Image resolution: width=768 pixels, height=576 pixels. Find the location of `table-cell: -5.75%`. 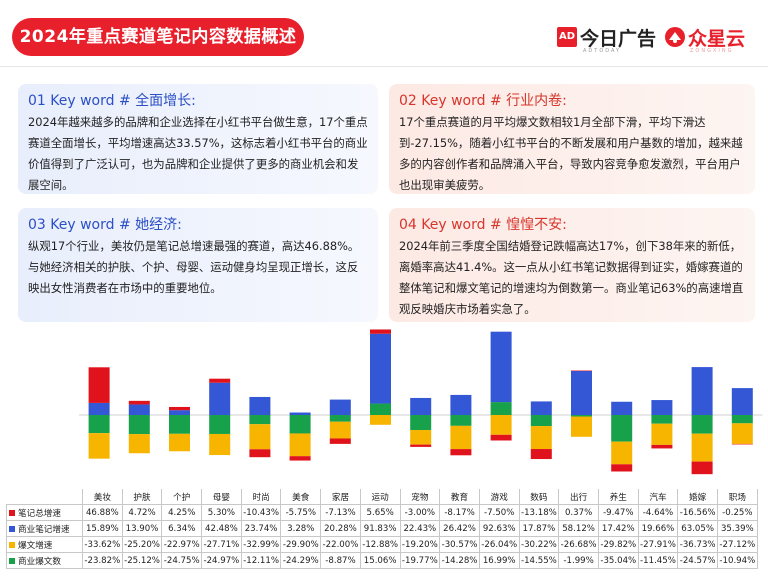

table-cell: -5.75% is located at coordinates (301, 512).